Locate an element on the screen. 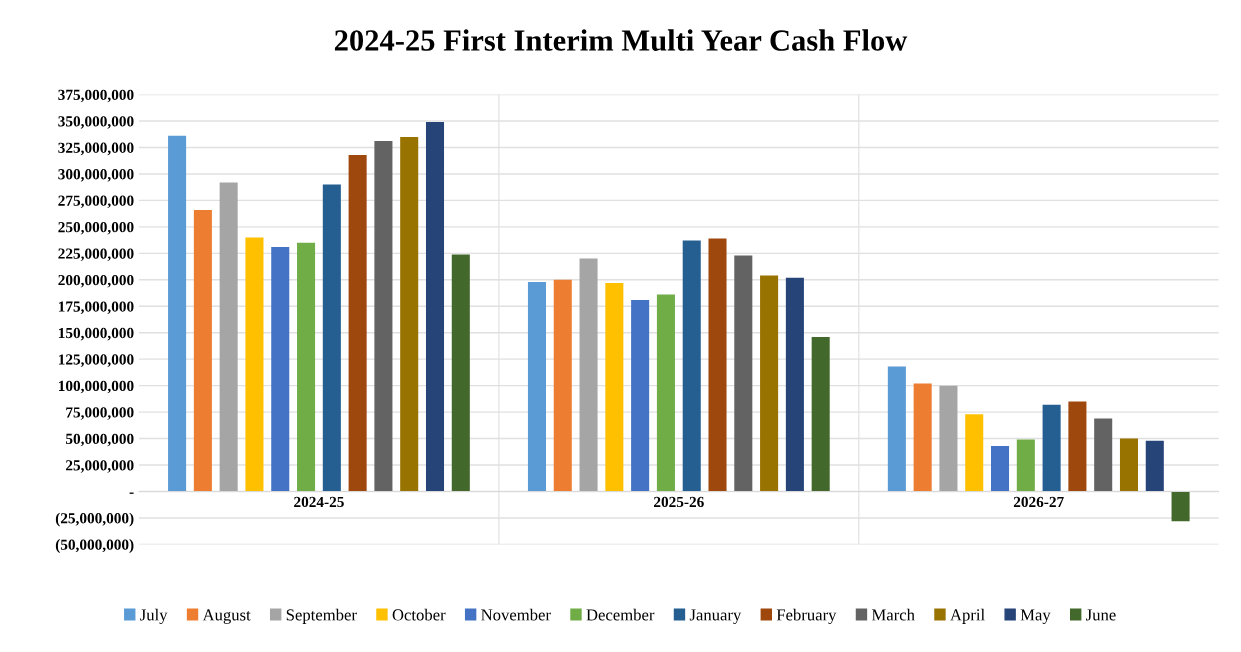  legend-label: January is located at coordinates (715, 616).